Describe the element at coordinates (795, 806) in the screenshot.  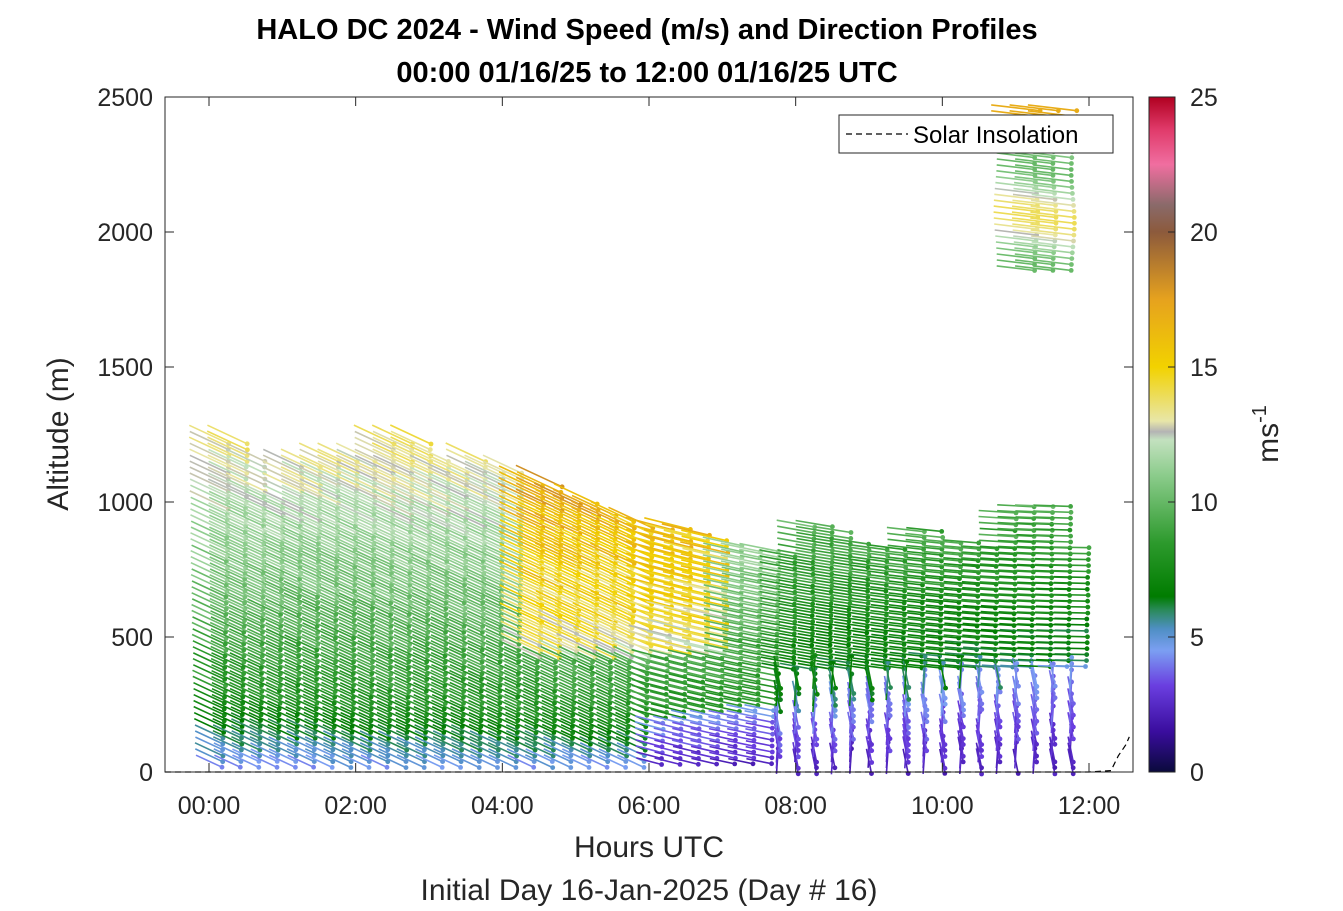
I see `x-tick-label: 08:00` at that location.